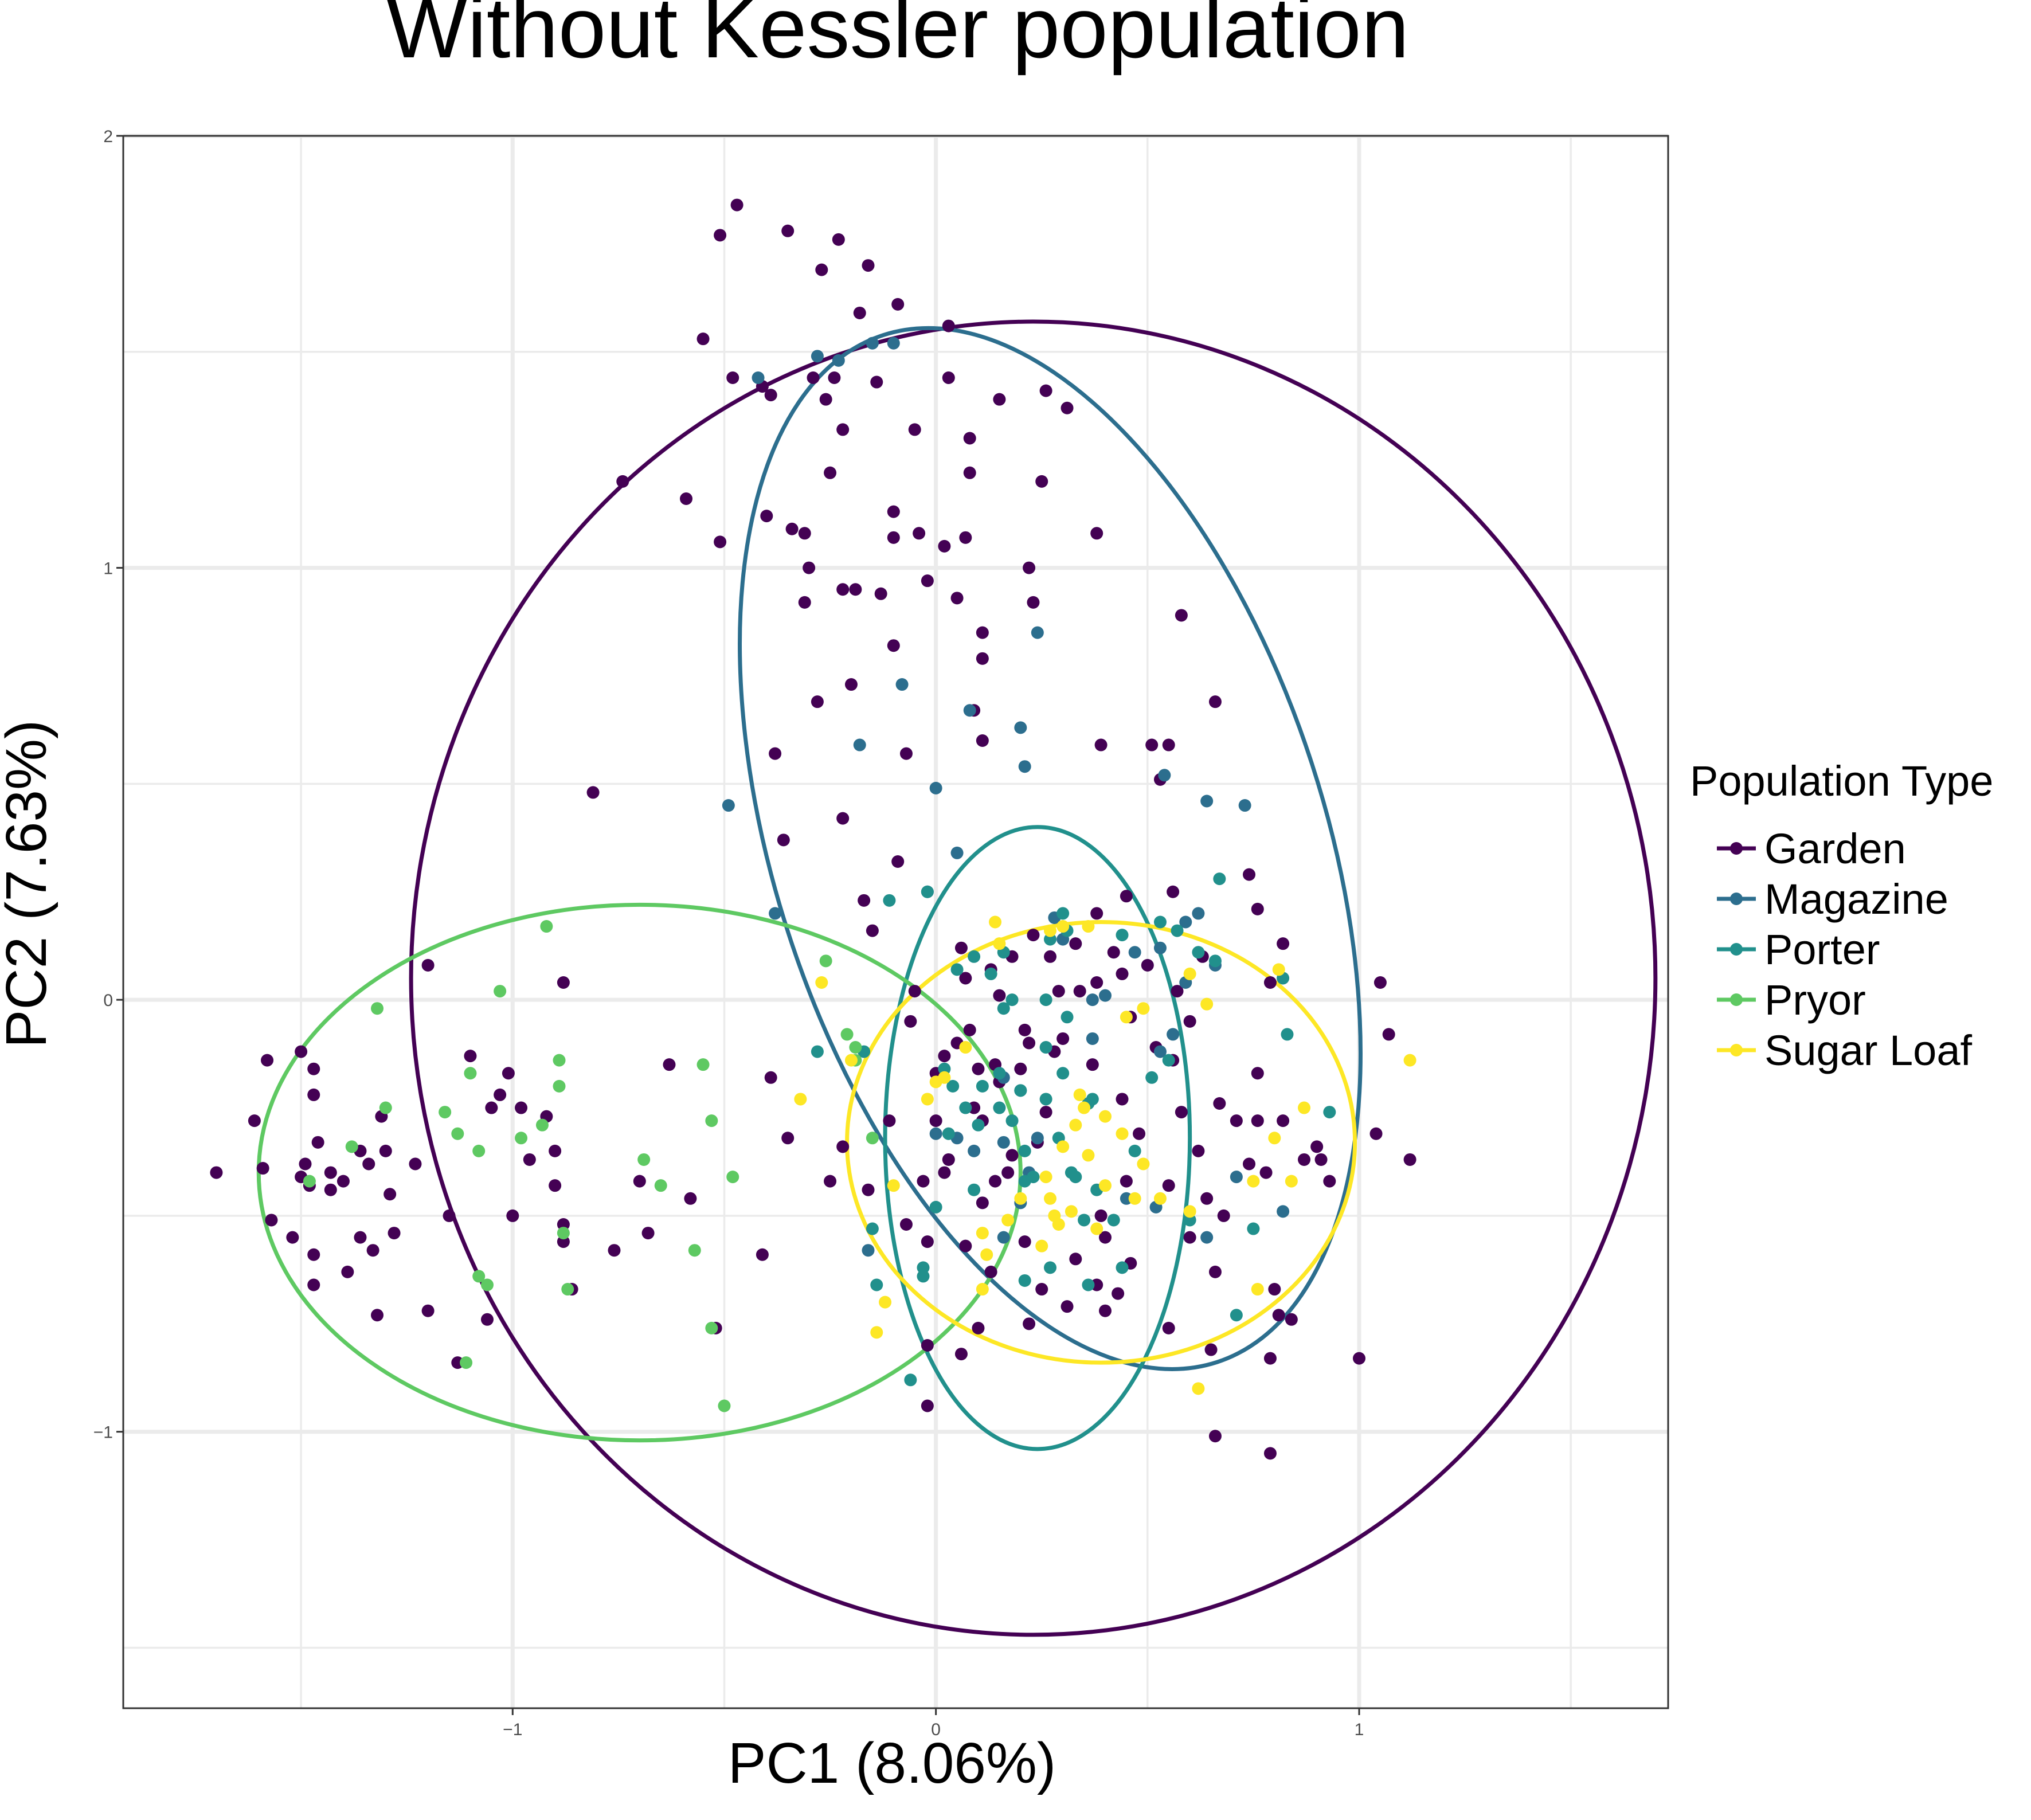 This screenshot has width=2031, height=1820. What do you see at coordinates (1868, 1051) in the screenshot?
I see `legend-label: Sugar Loaf` at bounding box center [1868, 1051].